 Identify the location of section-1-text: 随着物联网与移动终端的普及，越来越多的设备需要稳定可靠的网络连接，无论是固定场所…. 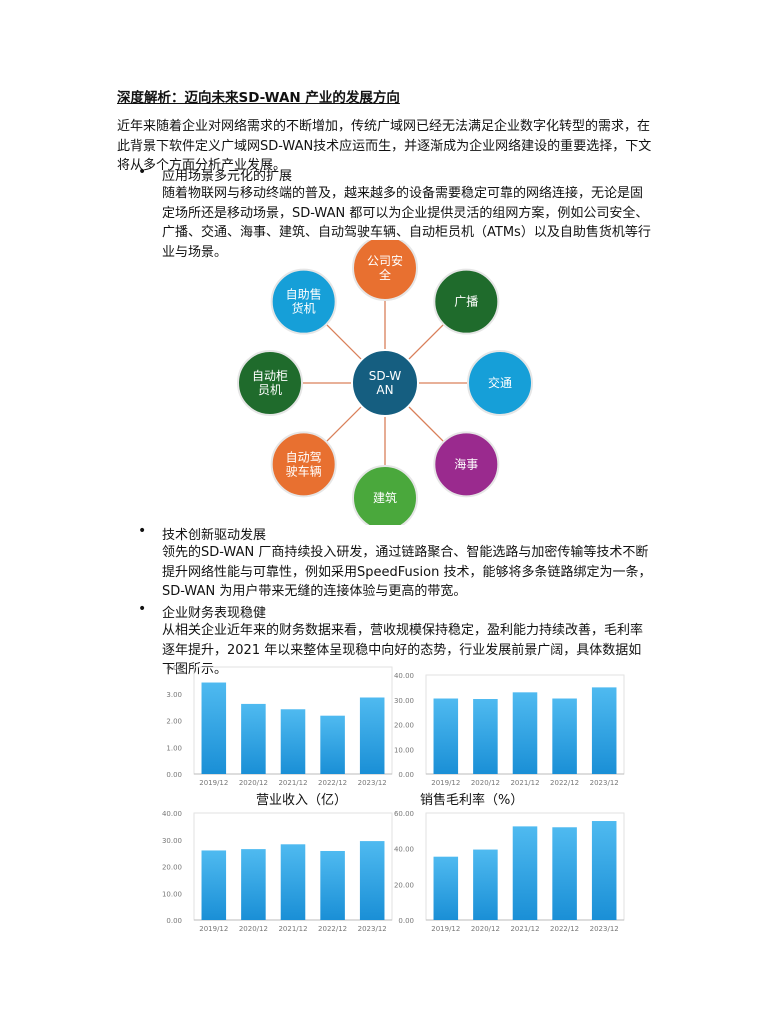
(406, 223).